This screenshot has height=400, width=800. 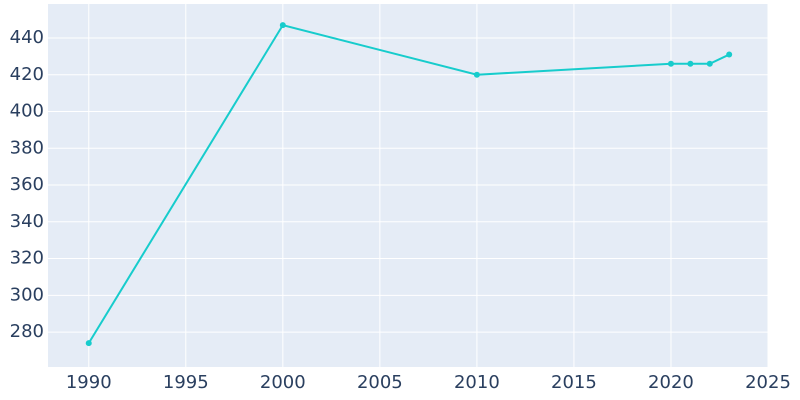 What do you see at coordinates (477, 382) in the screenshot?
I see `x-tick-label: 2010` at bounding box center [477, 382].